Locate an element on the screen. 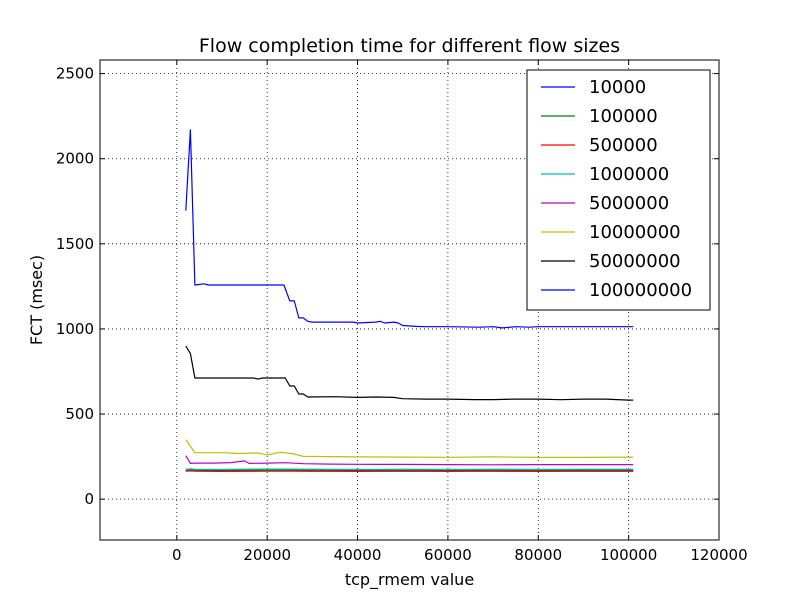  x-tick-label: 20000 is located at coordinates (267, 555).